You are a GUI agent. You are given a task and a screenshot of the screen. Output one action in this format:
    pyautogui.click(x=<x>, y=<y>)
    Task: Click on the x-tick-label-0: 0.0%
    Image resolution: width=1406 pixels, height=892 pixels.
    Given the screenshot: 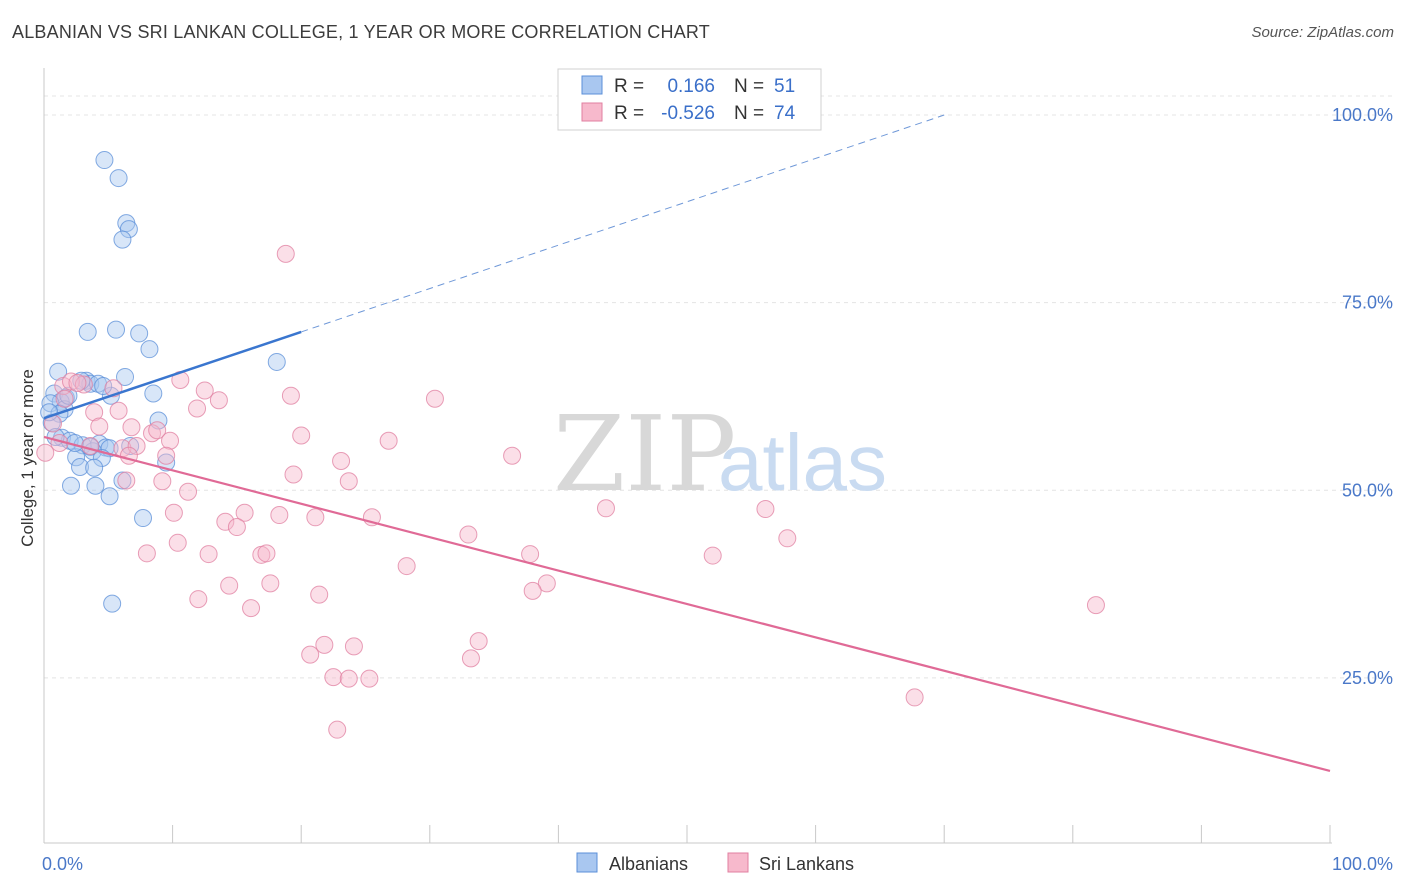 What is the action you would take?
    pyautogui.click(x=62, y=864)
    